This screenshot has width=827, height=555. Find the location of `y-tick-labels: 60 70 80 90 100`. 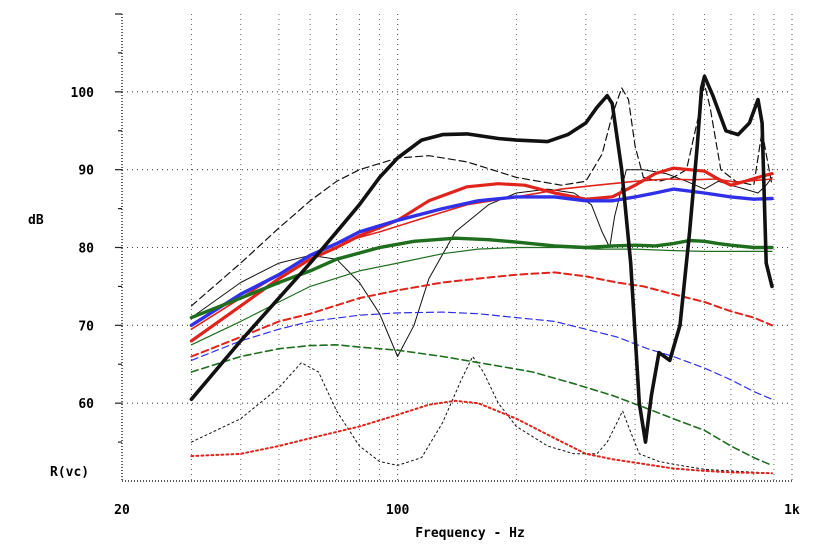

y-tick-labels: 60 70 80 90 100 is located at coordinates (83, 249).